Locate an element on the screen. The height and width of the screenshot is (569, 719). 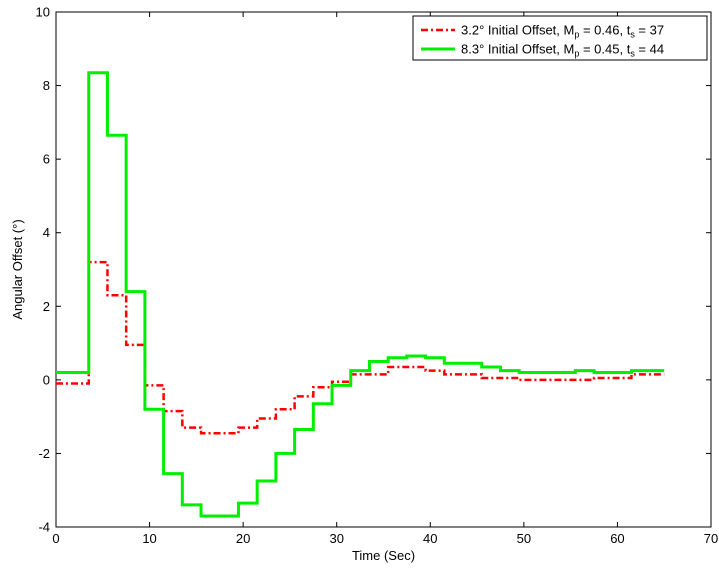
y-tick-label: 2 is located at coordinates (46, 306).